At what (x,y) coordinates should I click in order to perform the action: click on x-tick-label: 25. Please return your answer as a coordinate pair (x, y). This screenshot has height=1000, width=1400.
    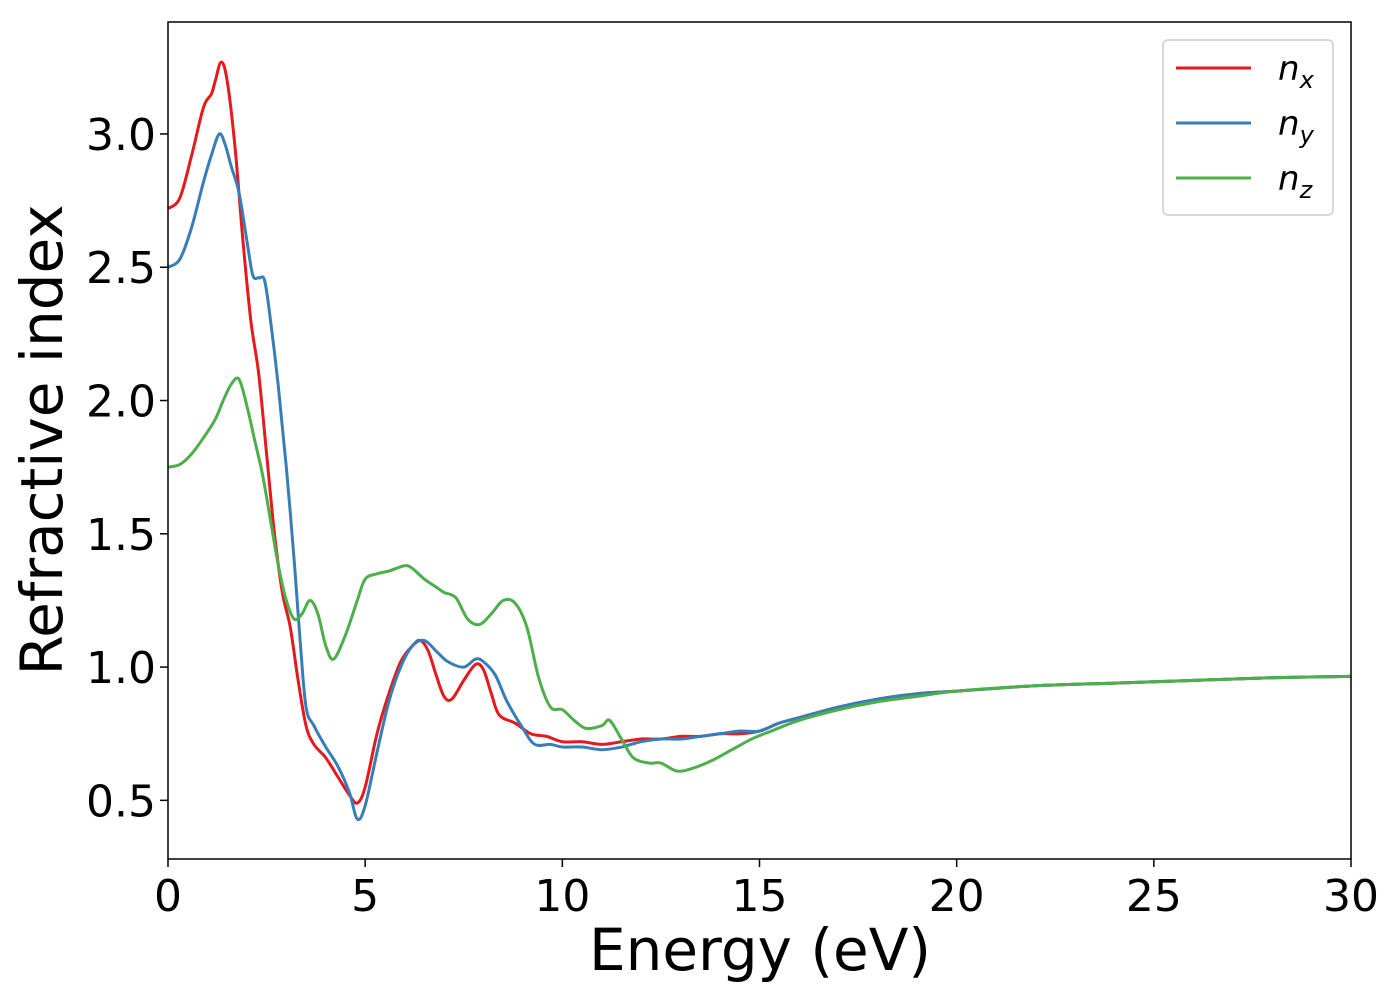
    Looking at the image, I should click on (1154, 896).